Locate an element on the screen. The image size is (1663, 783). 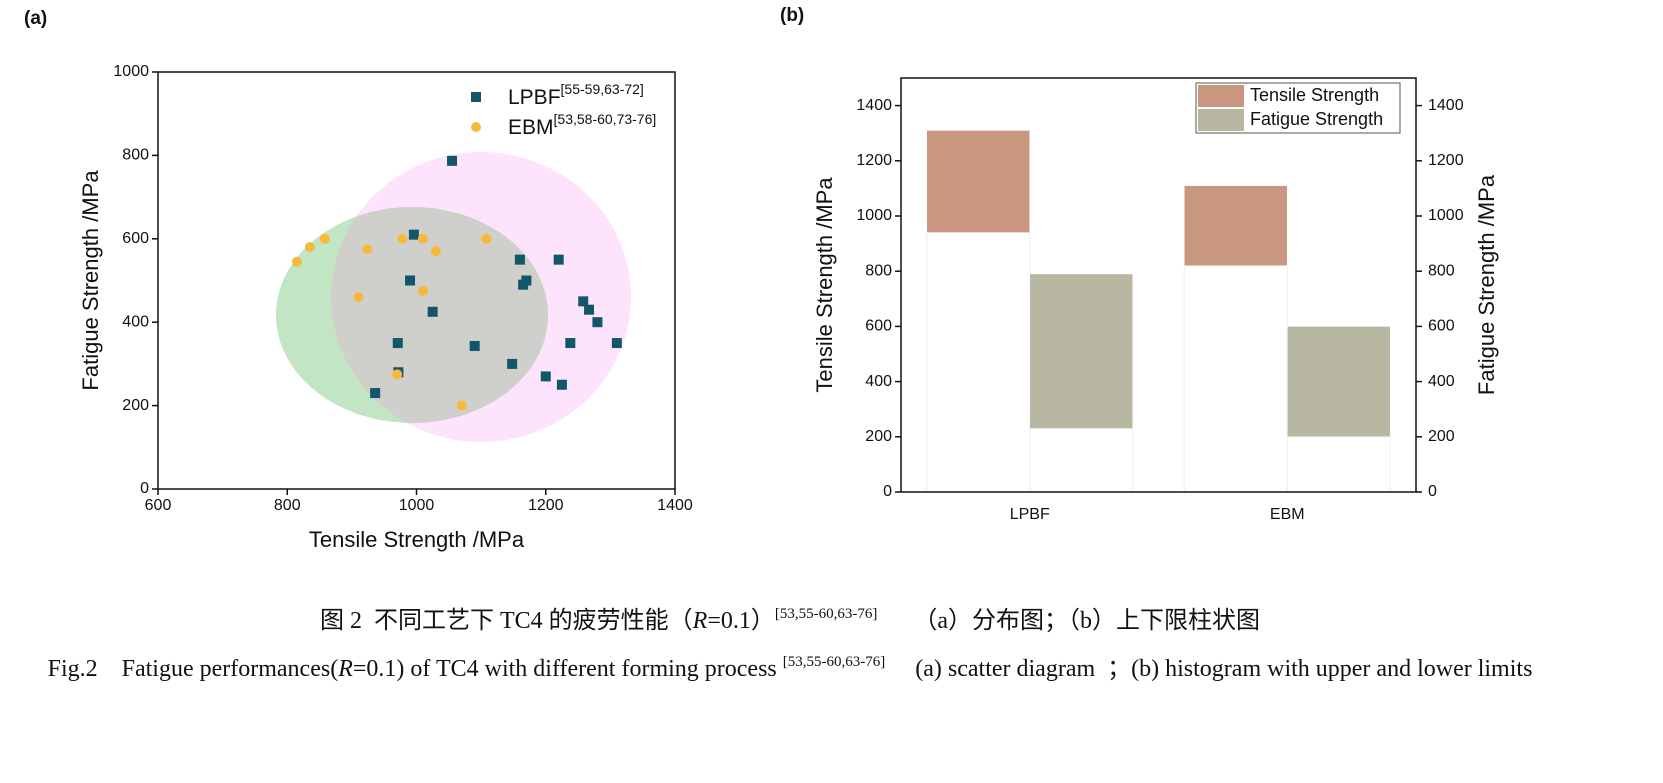
y2-tick-label: 1200 is located at coordinates (1446, 160).